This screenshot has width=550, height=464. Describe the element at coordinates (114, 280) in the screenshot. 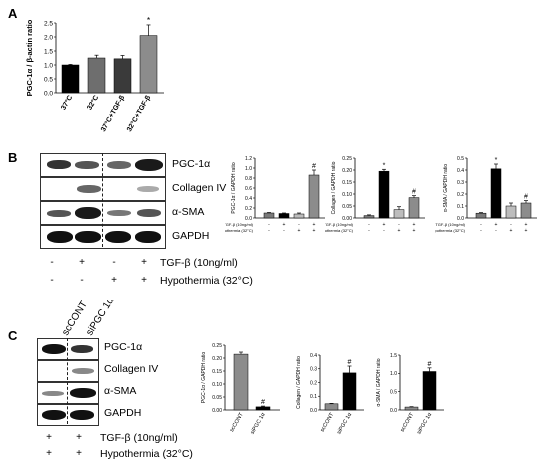

I see `sign-b-hypo-3: +` at that location.